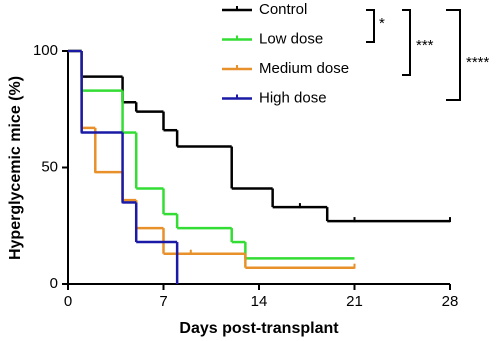 This screenshot has height=341, width=500. Describe the element at coordinates (283, 9) in the screenshot. I see `legend-label: Control` at that location.